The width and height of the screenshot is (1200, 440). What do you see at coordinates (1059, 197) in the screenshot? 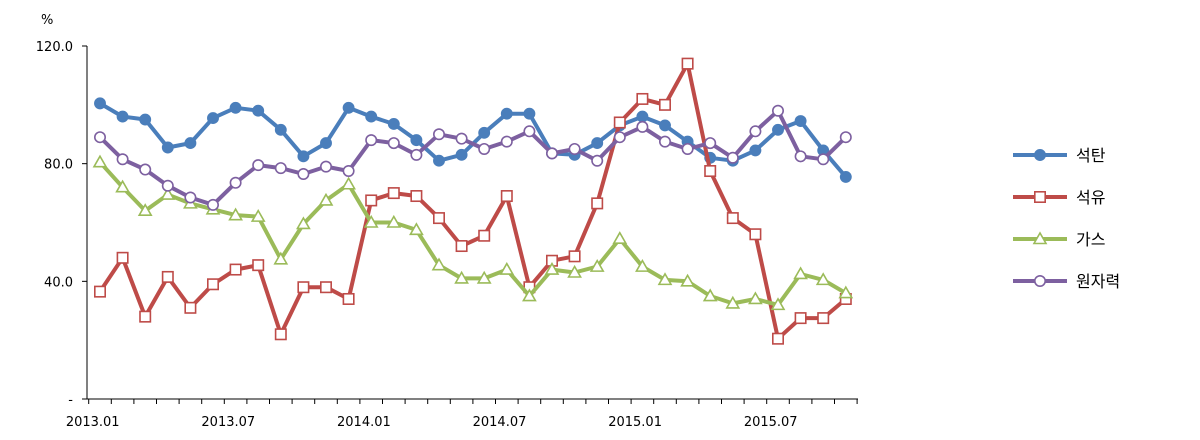
I see `legend-item: 석유` at bounding box center [1059, 197].